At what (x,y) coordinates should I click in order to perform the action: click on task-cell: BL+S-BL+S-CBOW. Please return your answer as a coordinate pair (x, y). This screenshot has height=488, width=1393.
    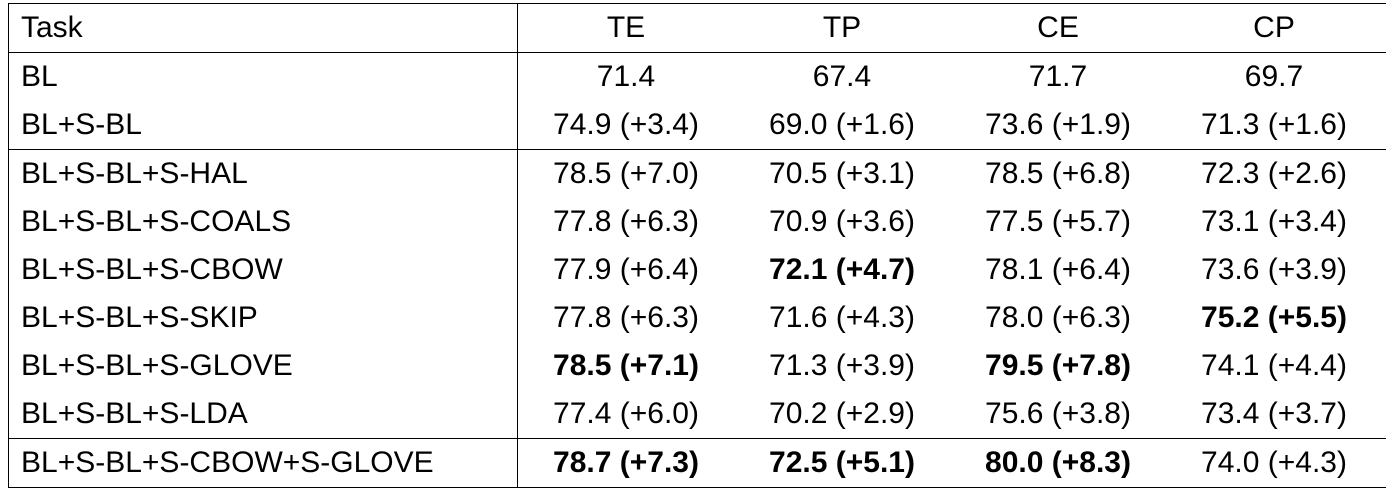
    Looking at the image, I should click on (263, 270).